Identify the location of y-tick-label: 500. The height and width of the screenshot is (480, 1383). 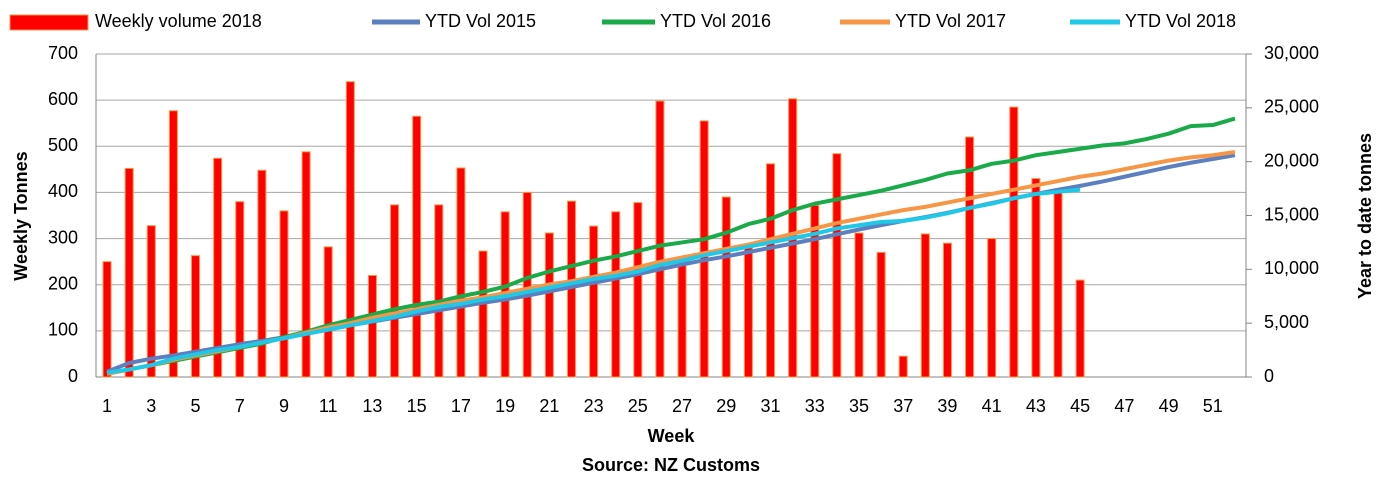
(63, 145).